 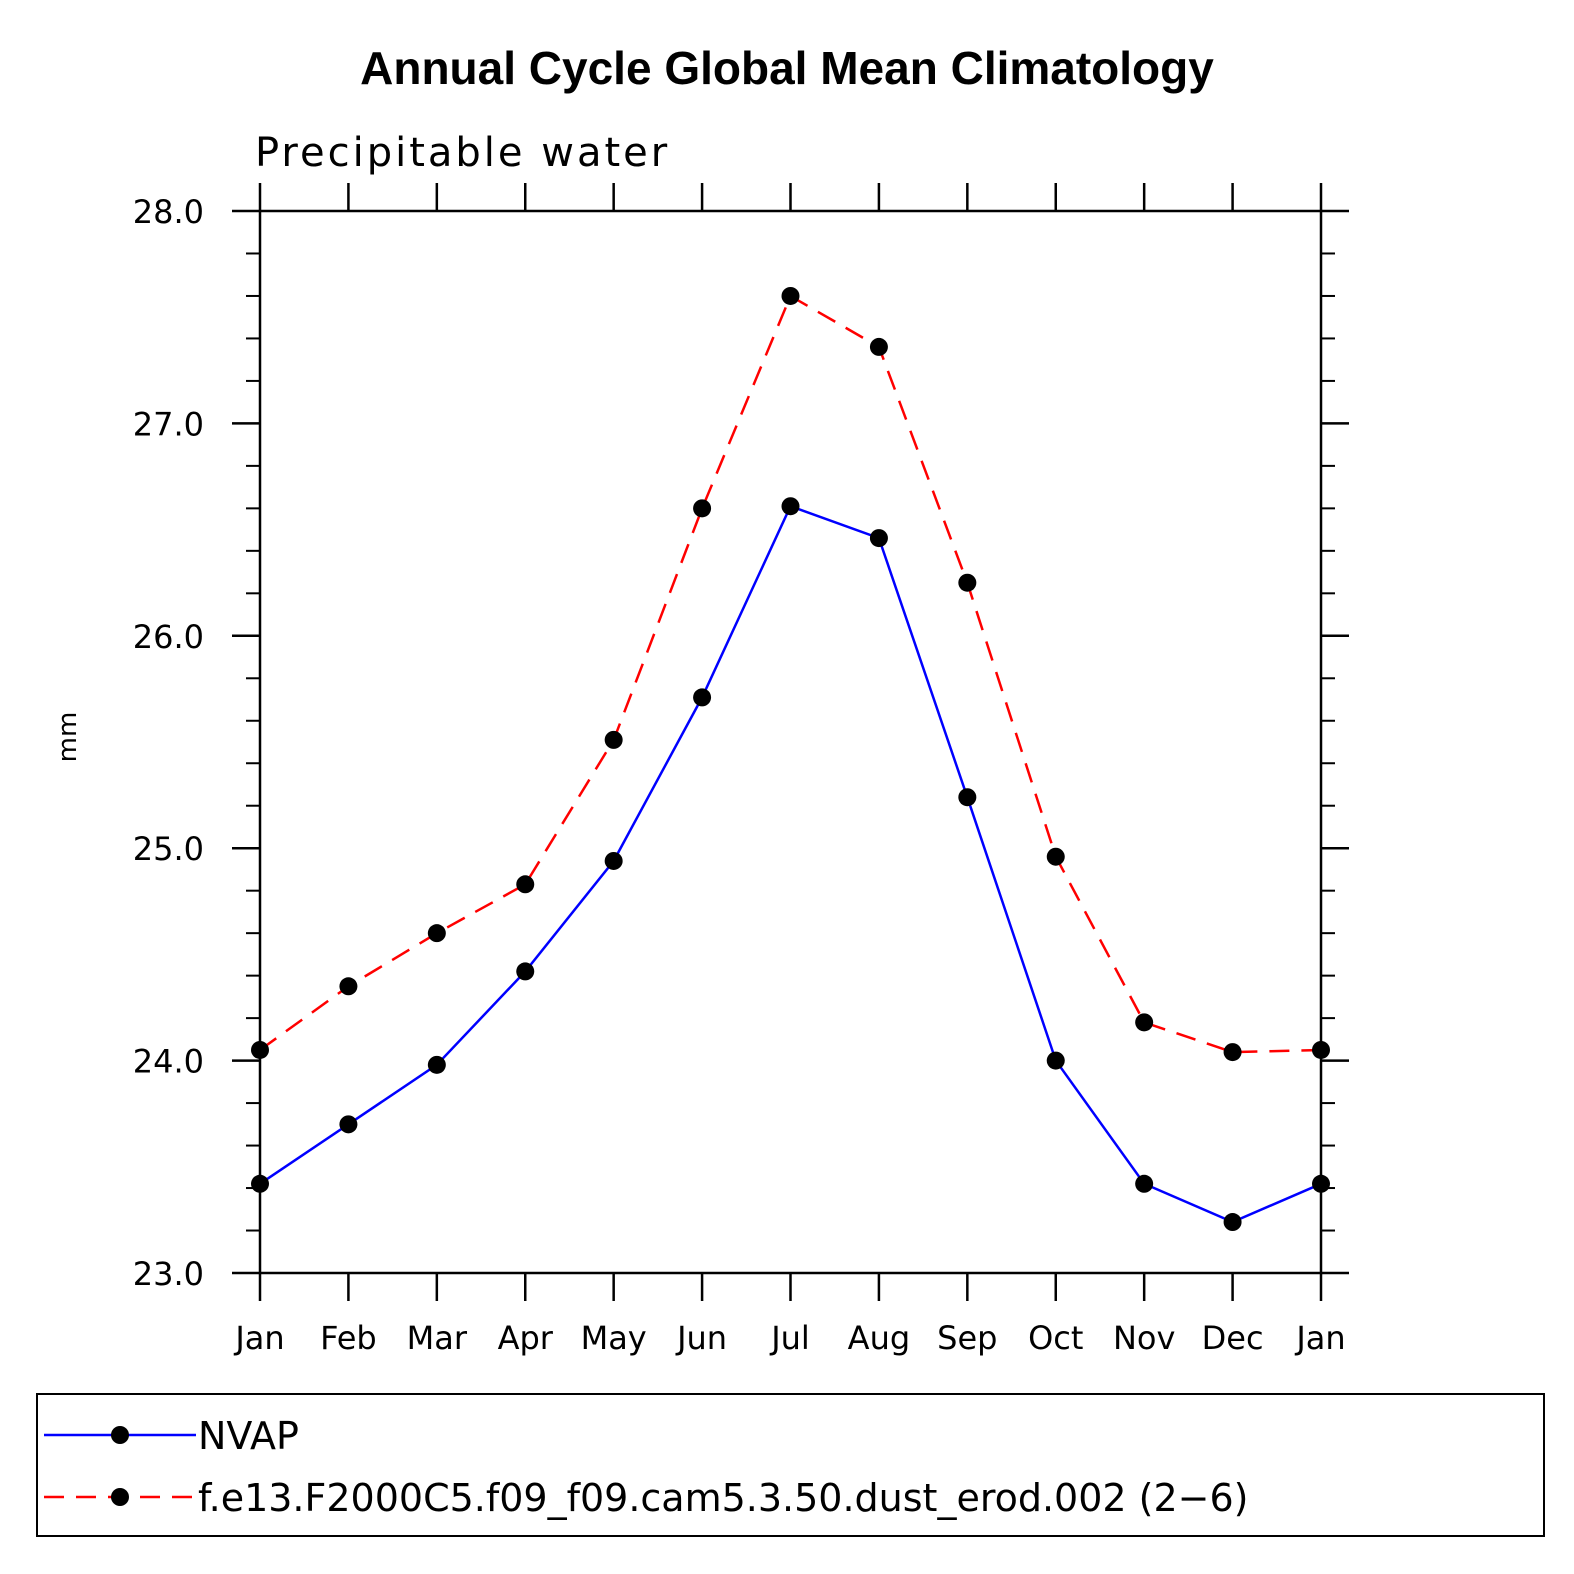 What do you see at coordinates (248, 1436) in the screenshot?
I see `legend-label-1: NVAP` at bounding box center [248, 1436].